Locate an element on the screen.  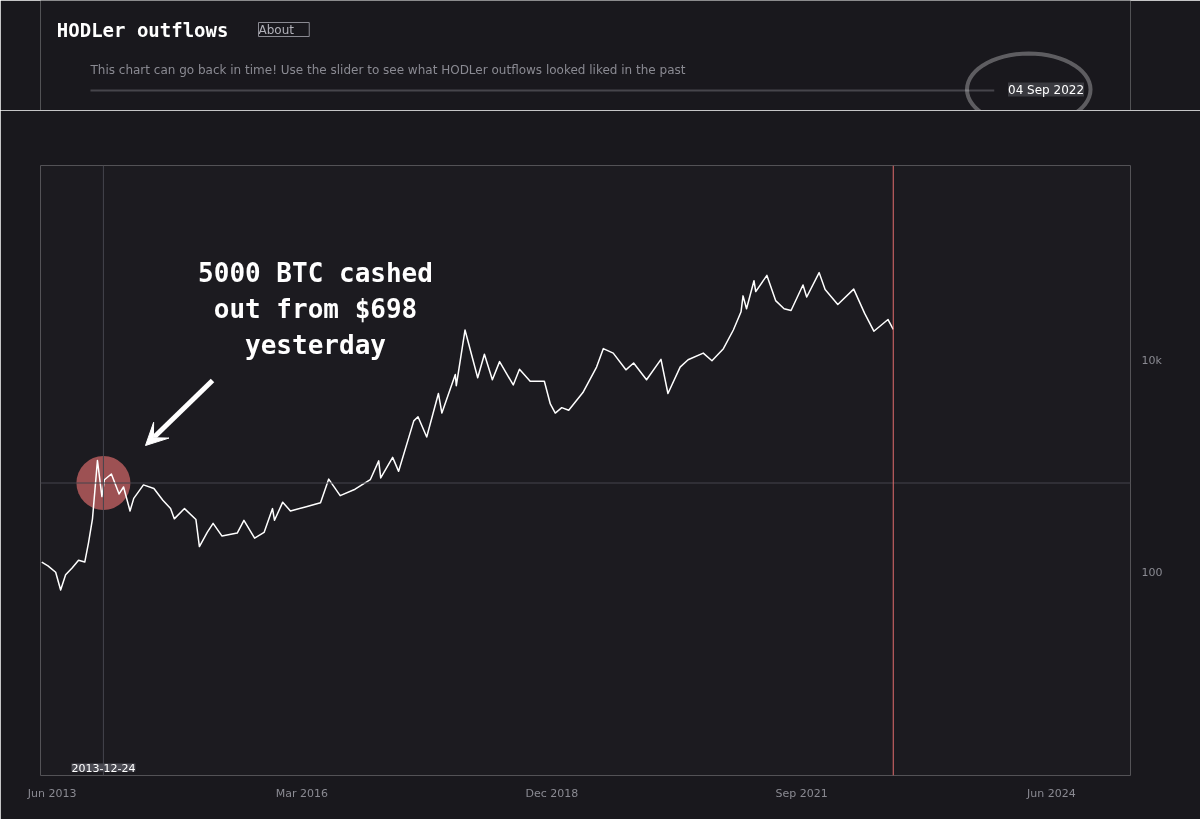
chart-subtitle: This chart can go back in time! Use the slider to see what HODLer outflows looked liked in the past is located at coordinates (387, 69).